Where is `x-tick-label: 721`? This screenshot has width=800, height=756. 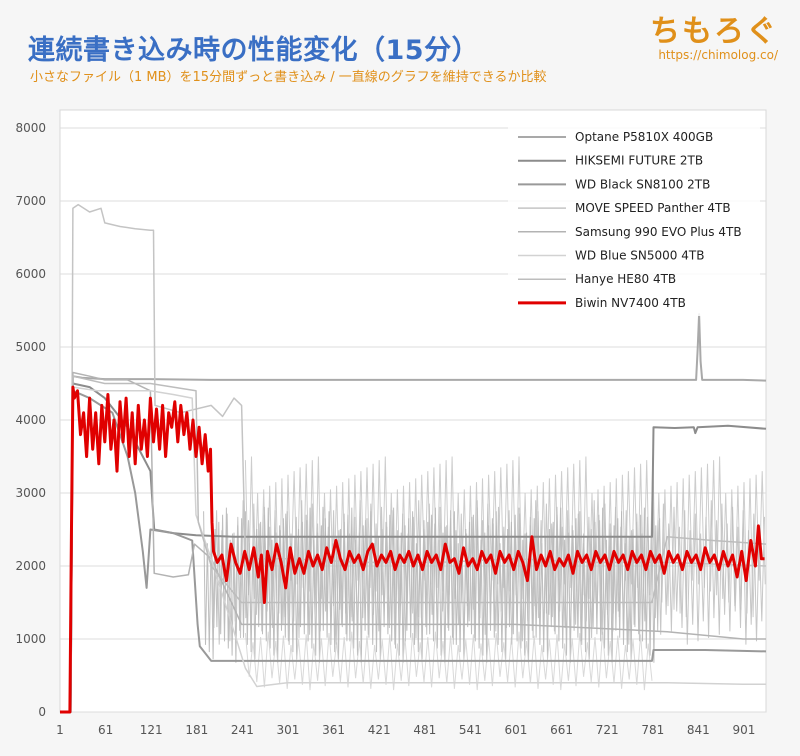 x-tick-label: 721 is located at coordinates (607, 730).